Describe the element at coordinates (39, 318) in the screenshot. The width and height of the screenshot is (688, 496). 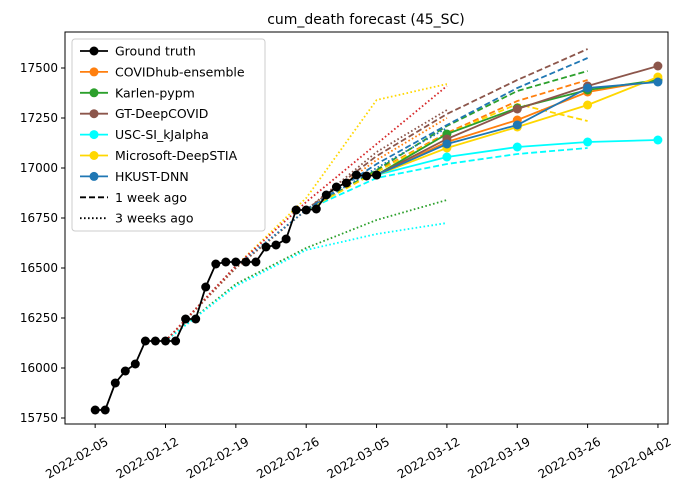
I see `y-tick-label: 16250` at that location.